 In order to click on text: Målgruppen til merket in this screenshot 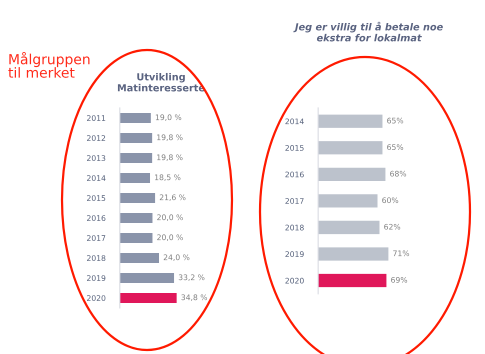, I will do `click(49, 65)`.